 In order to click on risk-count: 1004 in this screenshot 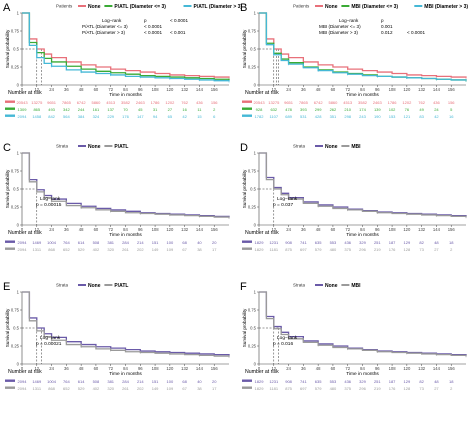, I will do `click(52, 381)`.